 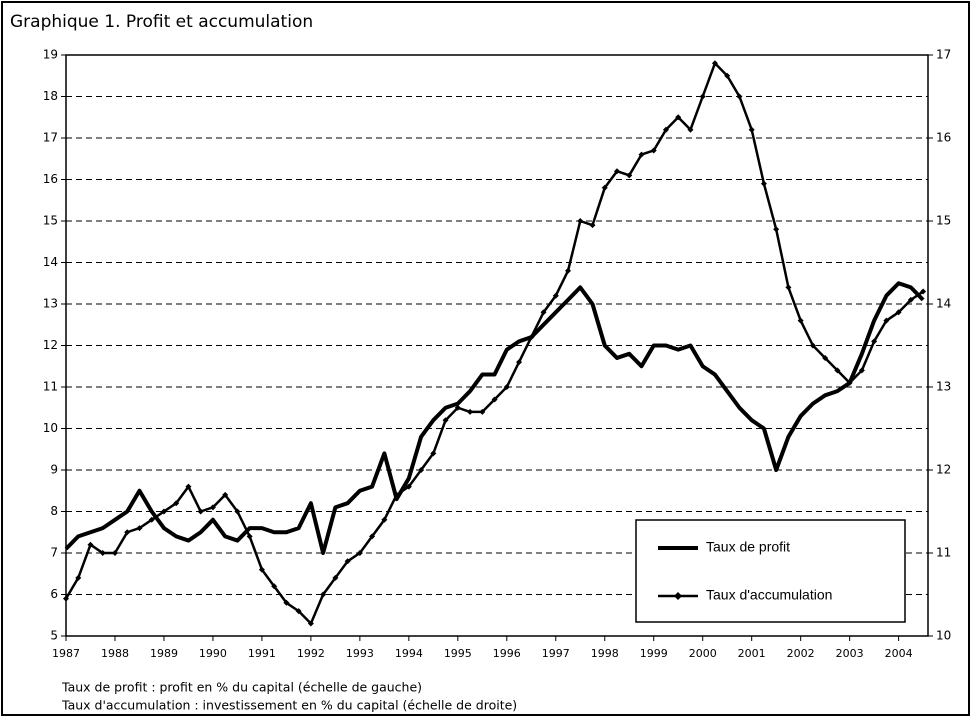 What do you see at coordinates (458, 653) in the screenshot?
I see `x-tick-label: 1995` at bounding box center [458, 653].